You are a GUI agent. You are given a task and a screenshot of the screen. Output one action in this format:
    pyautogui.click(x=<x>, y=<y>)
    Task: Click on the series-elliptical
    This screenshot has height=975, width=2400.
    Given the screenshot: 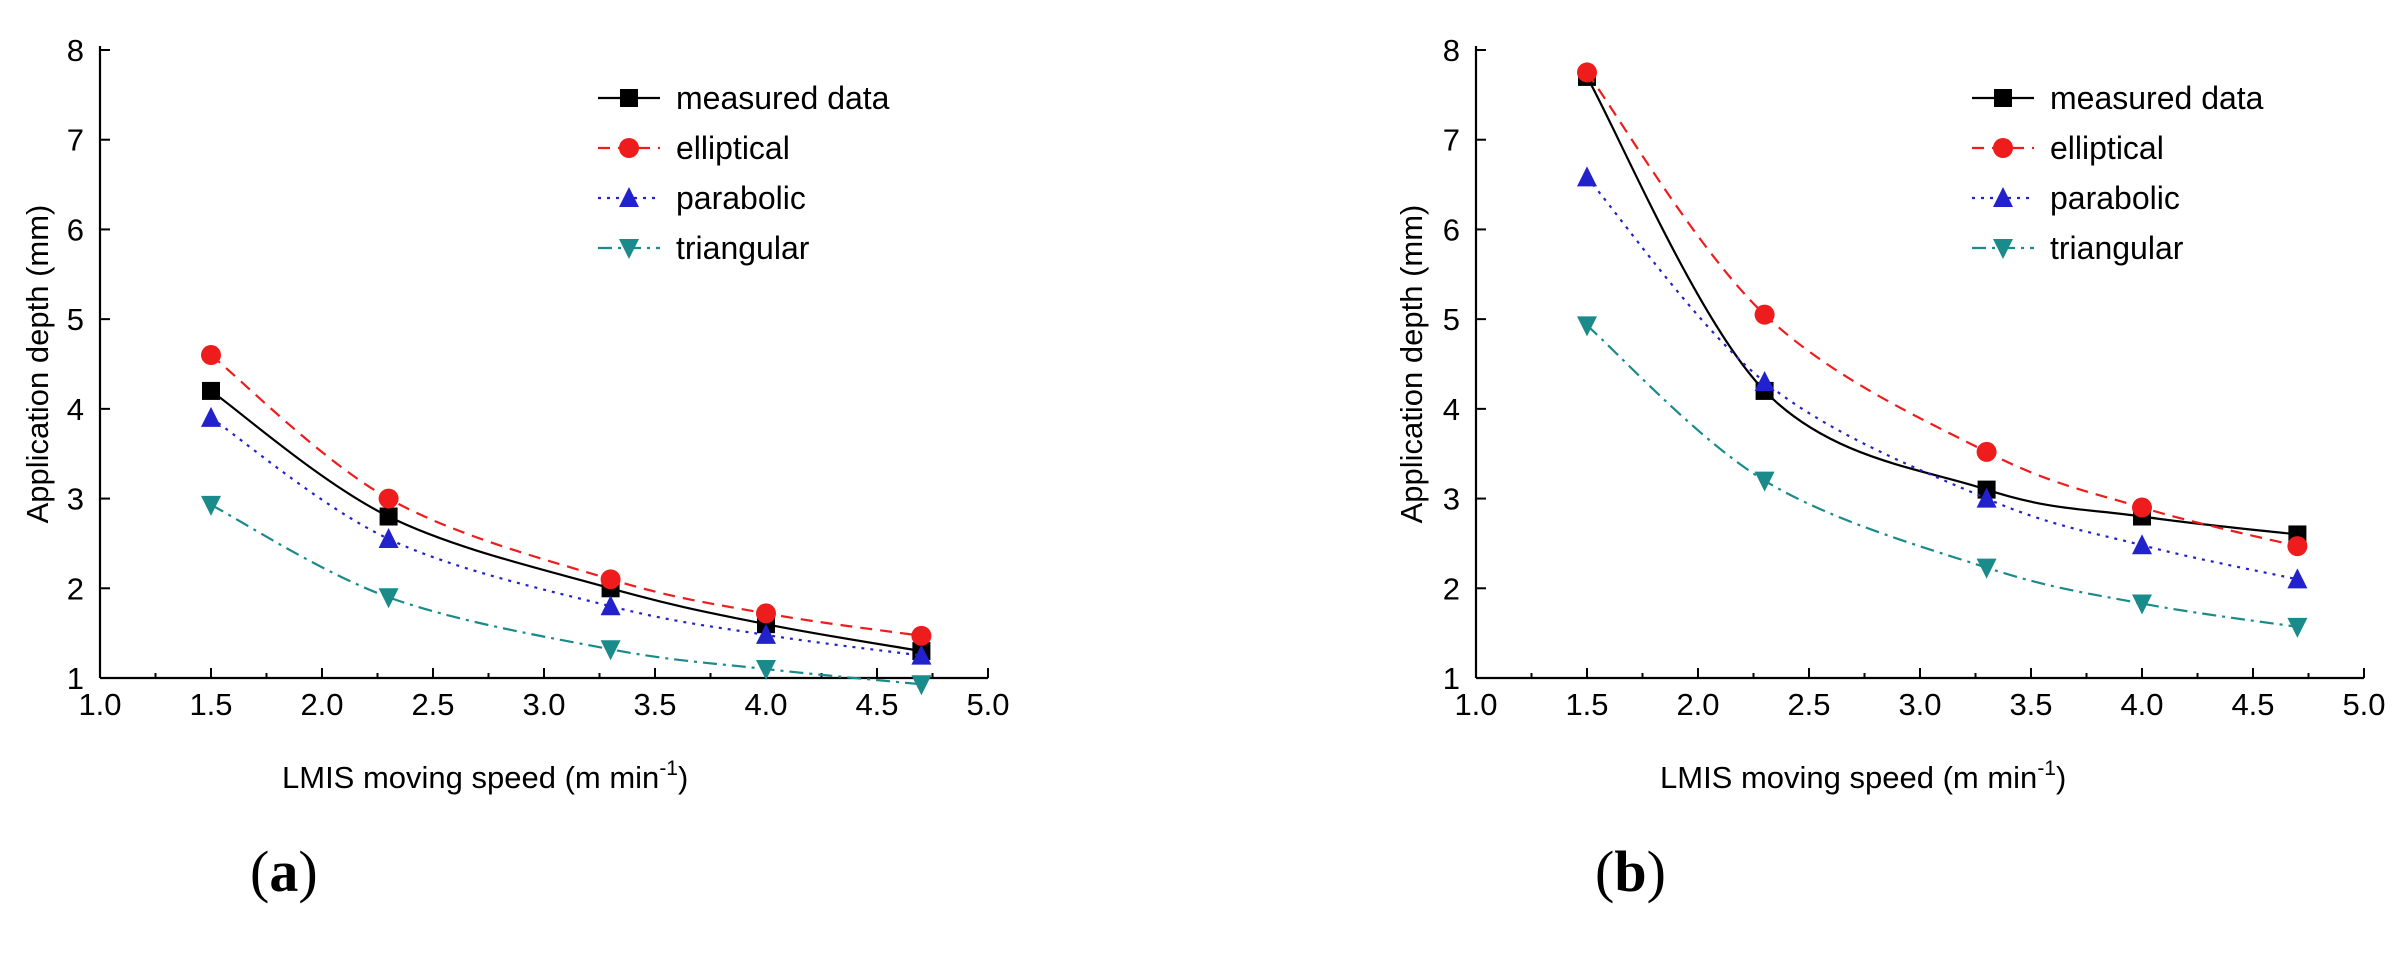 What is the action you would take?
    pyautogui.click(x=566, y=495)
    